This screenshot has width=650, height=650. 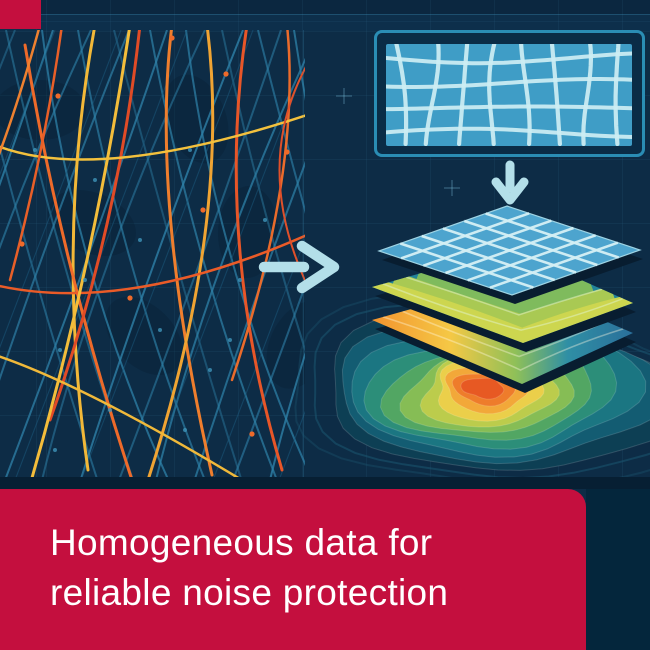 I want to click on grid-screen-frame, so click(x=509, y=93).